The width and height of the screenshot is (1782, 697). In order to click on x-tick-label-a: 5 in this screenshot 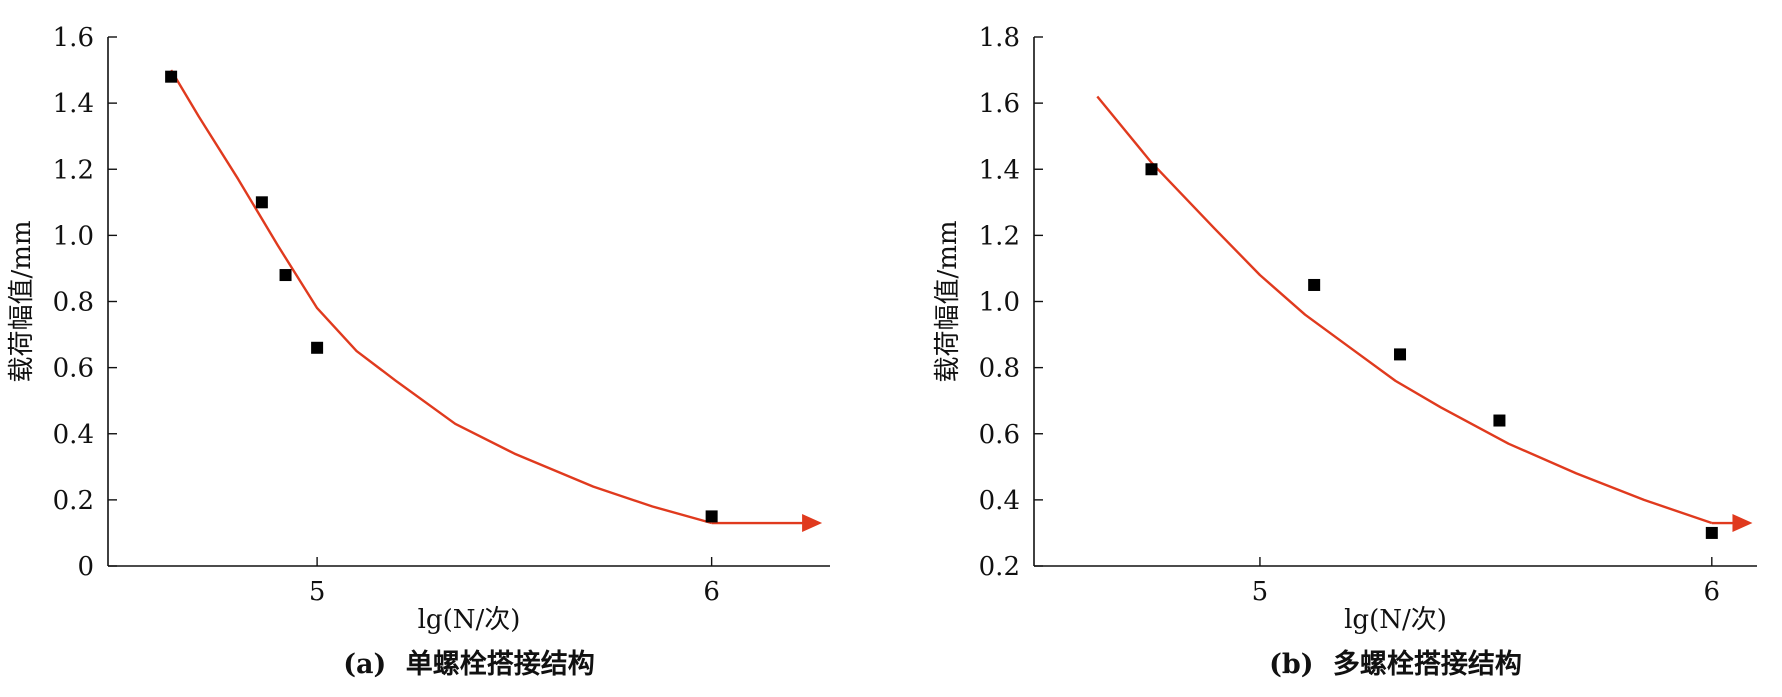, I will do `click(317, 592)`.